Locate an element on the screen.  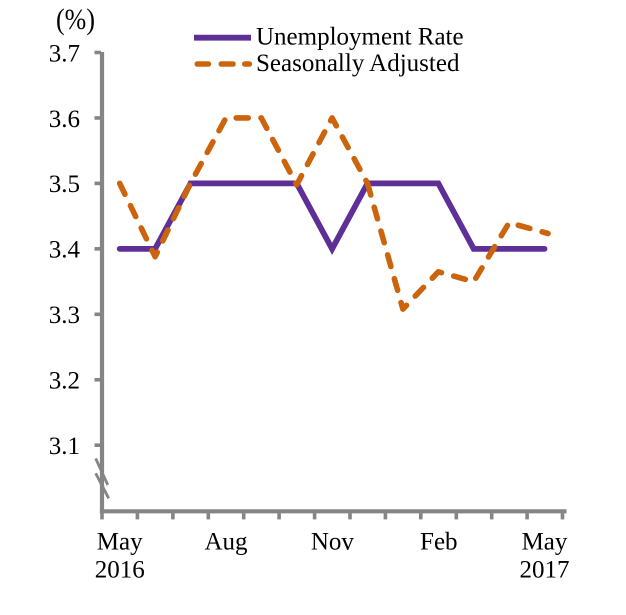
svg-text: Aug is located at coordinates (226, 542).